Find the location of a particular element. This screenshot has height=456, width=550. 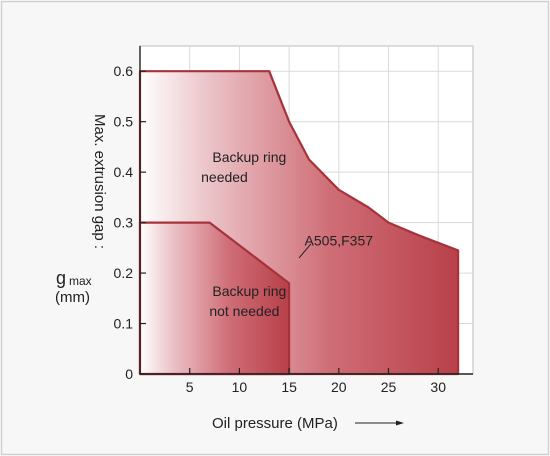

x-tick-label: 15 is located at coordinates (289, 387).